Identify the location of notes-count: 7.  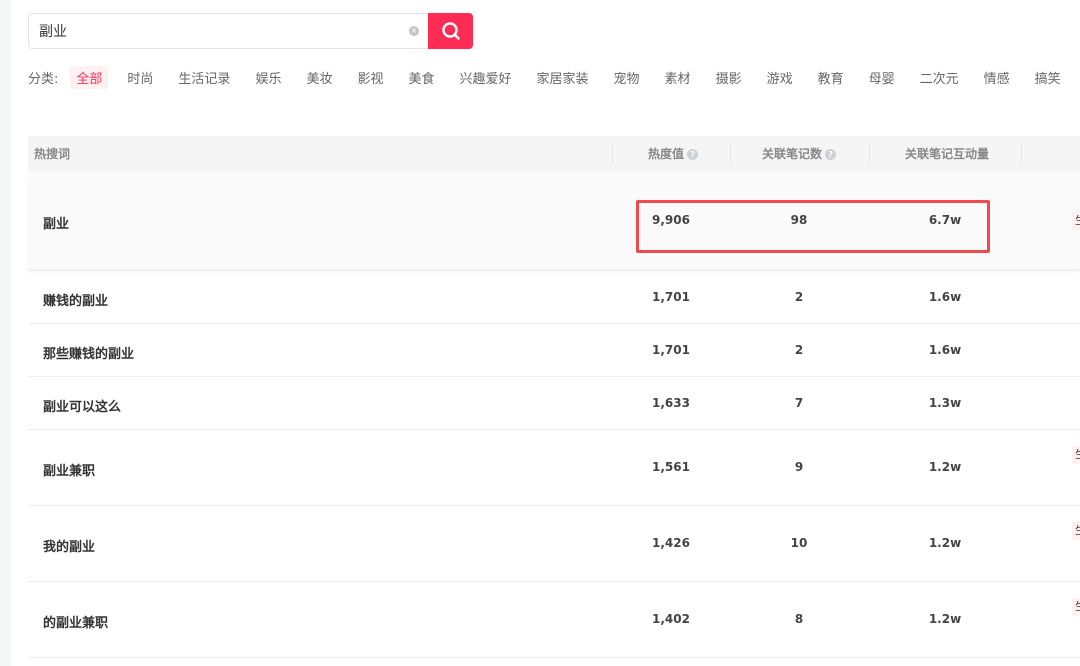
(799, 402).